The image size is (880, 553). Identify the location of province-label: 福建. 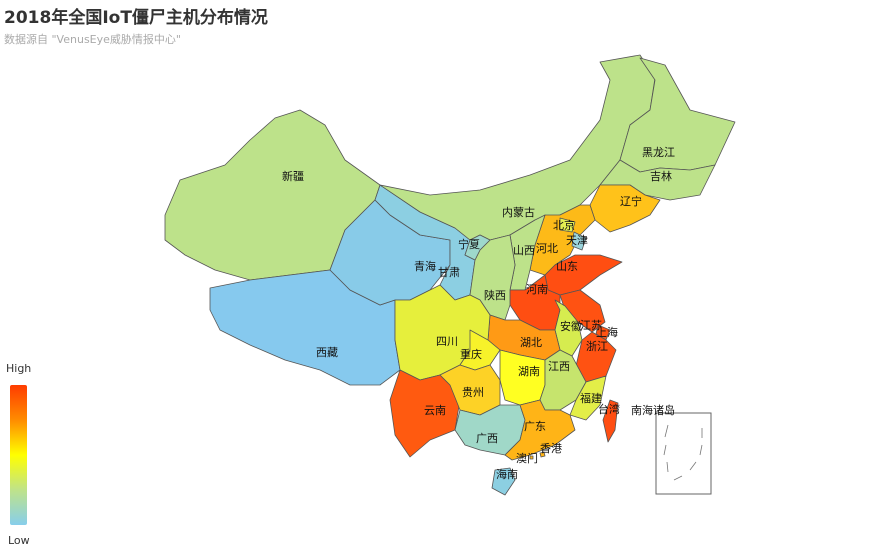
(591, 398).